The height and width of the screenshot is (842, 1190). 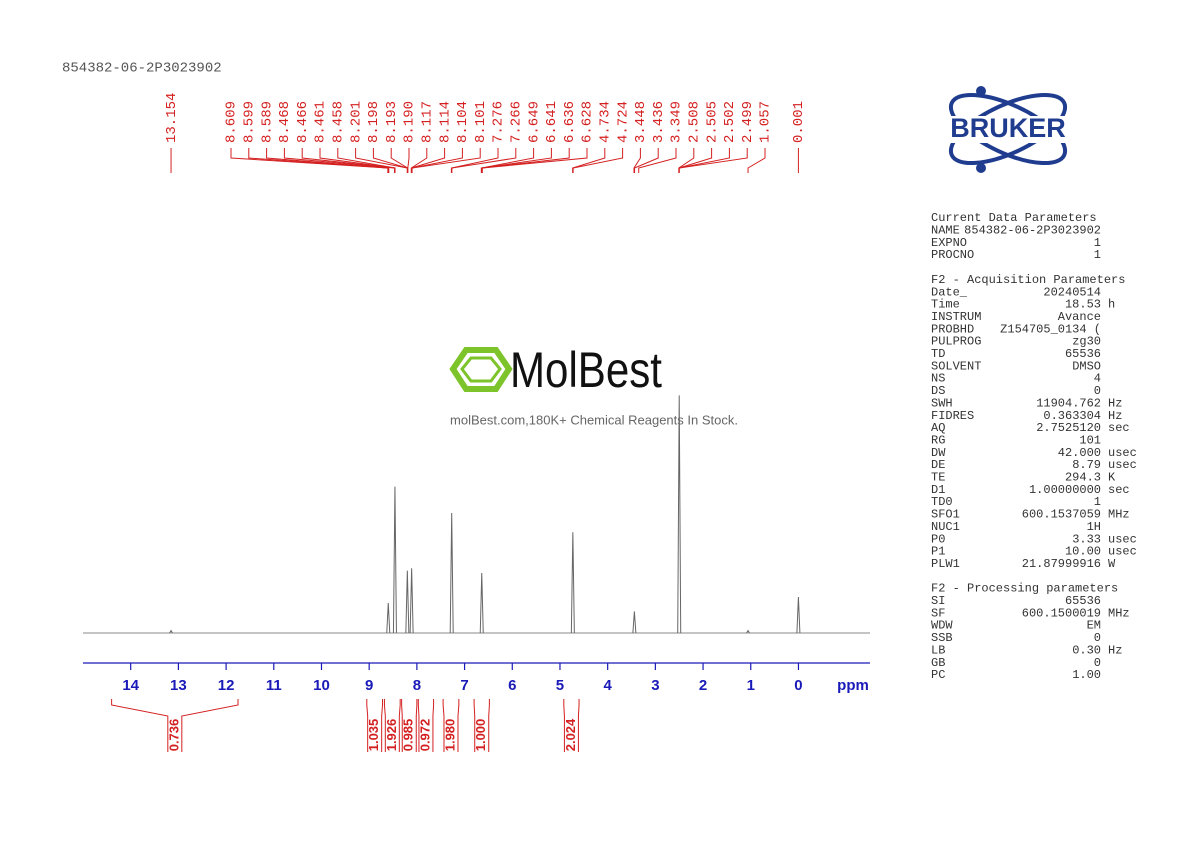 I want to click on peak-label: 2.505, so click(x=712, y=122).